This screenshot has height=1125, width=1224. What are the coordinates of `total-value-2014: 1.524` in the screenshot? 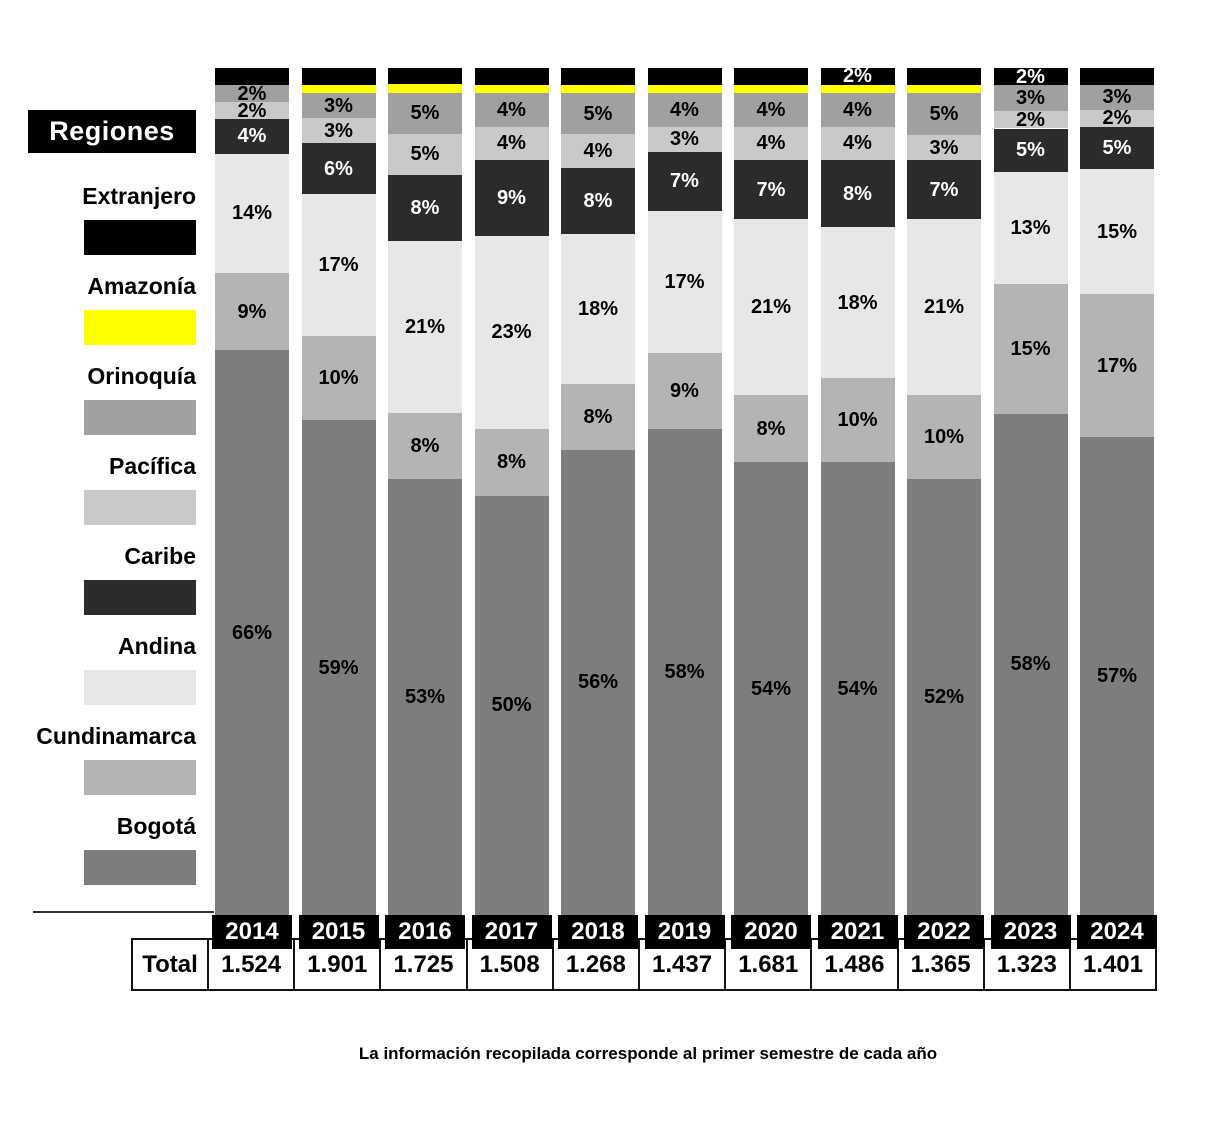 It's located at (250, 964).